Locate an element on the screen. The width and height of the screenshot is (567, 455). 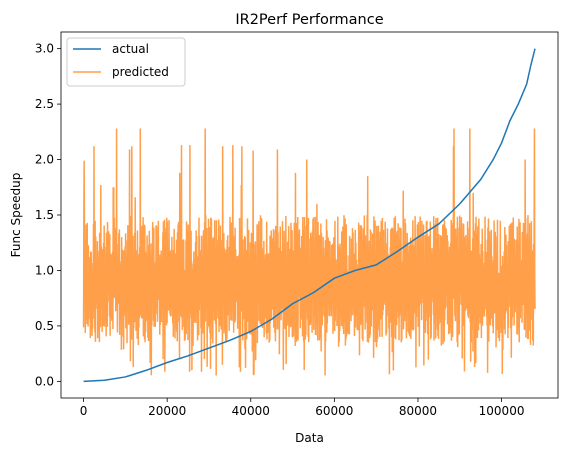
y-tick-label: 2.0 is located at coordinates (44, 160).